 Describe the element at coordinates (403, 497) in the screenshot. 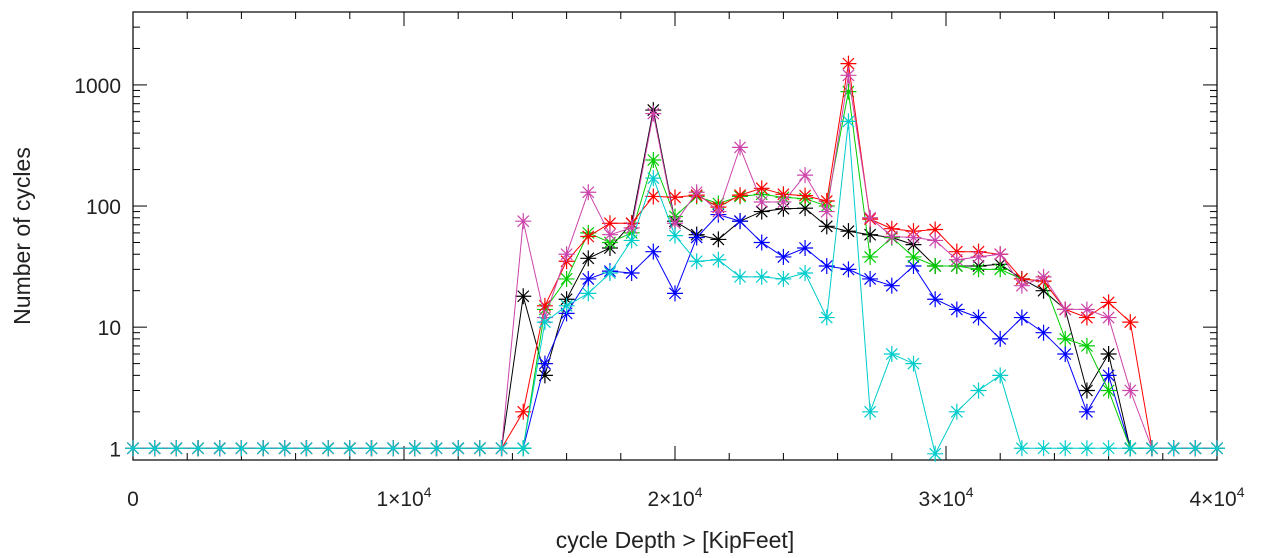

I see `x-tick-label: 1×10⁴` at that location.